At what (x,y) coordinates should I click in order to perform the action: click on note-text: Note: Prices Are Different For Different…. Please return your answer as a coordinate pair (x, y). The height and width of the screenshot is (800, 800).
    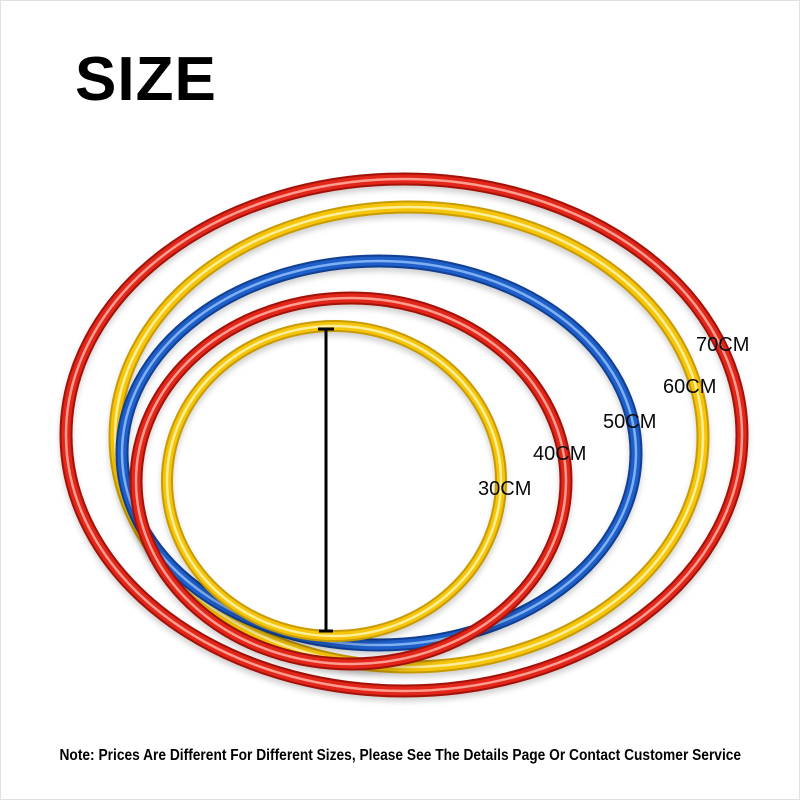
    Looking at the image, I should click on (400, 755).